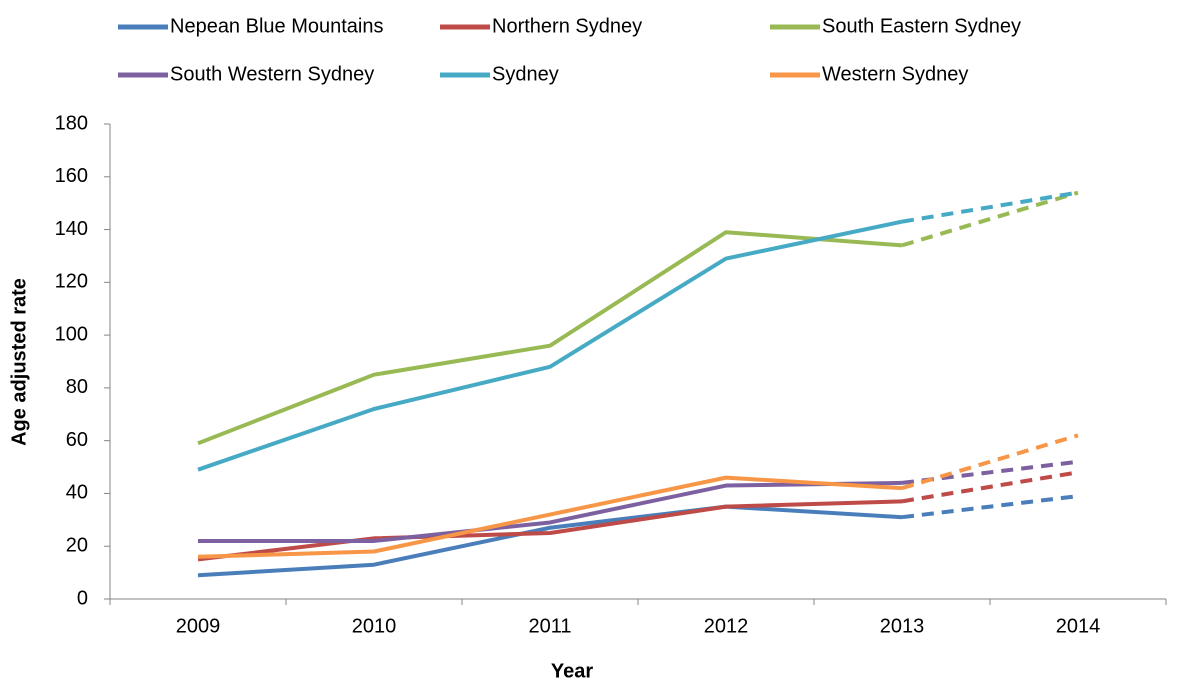 This screenshot has width=1179, height=684. I want to click on y-tick-label: 100, so click(71, 334).